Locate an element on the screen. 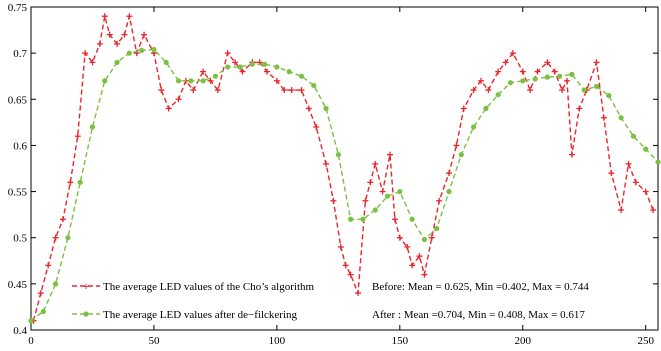  x-tick-label: 0 is located at coordinates (31, 341).